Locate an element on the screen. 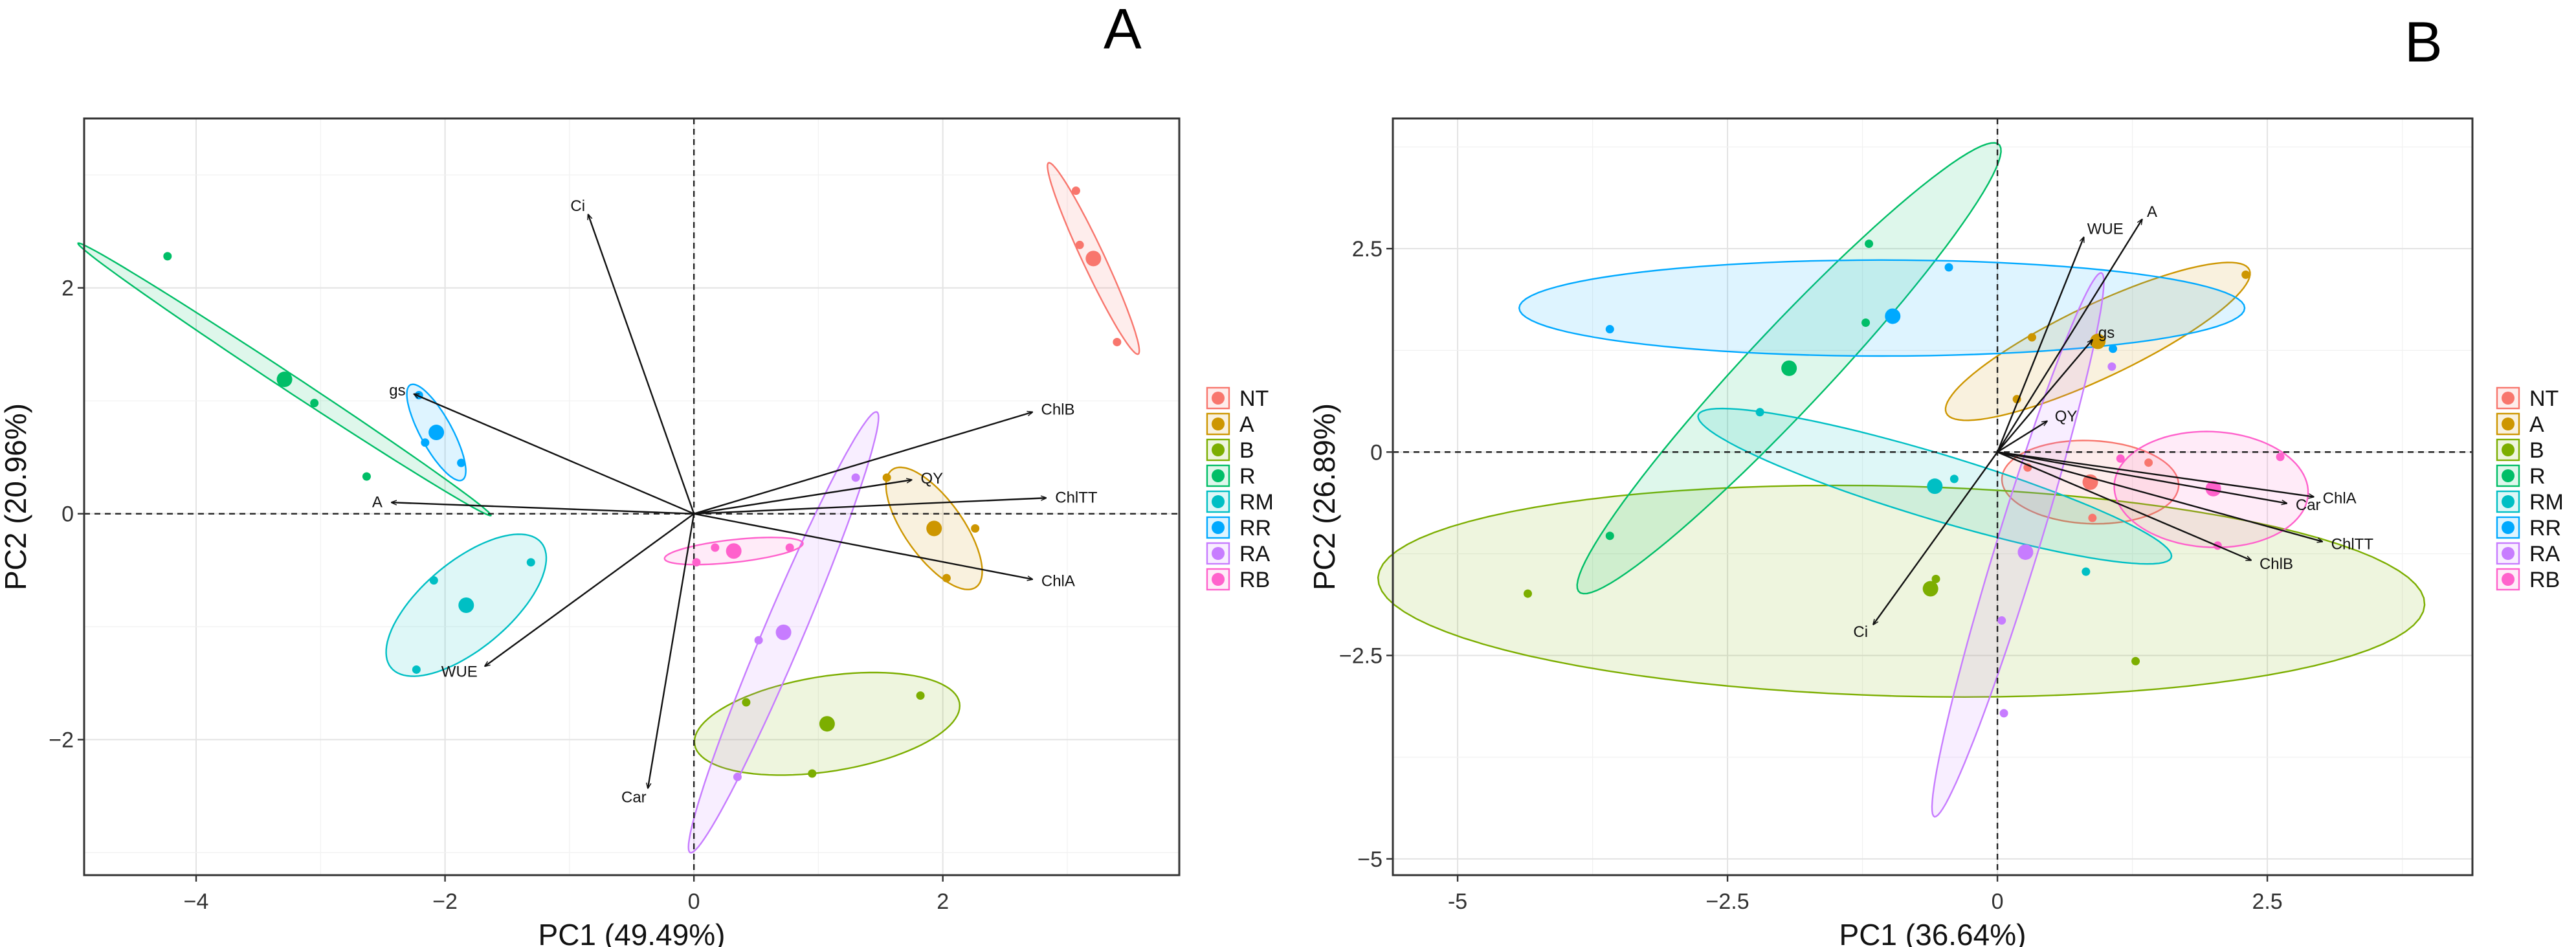 The width and height of the screenshot is (2576, 947). variable-label-ci: Ci is located at coordinates (577, 206).